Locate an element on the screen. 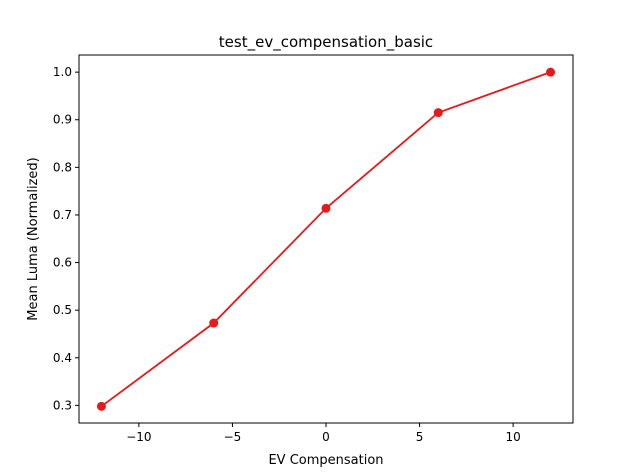 The width and height of the screenshot is (634, 474). x-tick-label: 0 is located at coordinates (326, 437).